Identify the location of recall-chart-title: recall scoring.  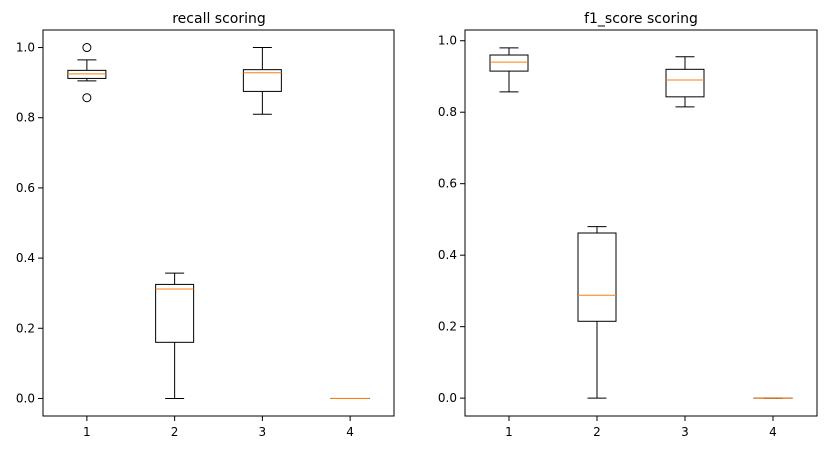
(219, 19).